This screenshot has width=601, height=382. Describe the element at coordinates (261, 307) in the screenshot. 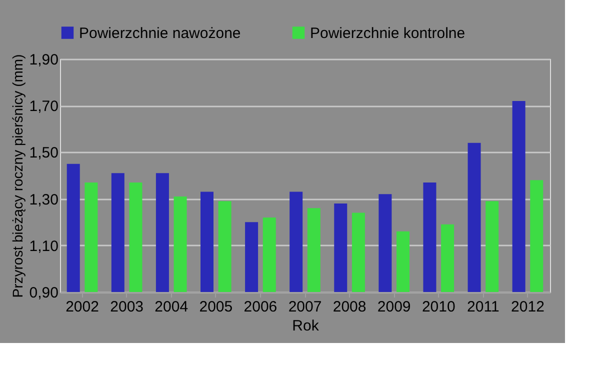

I see `x-tick-label: 2006` at that location.